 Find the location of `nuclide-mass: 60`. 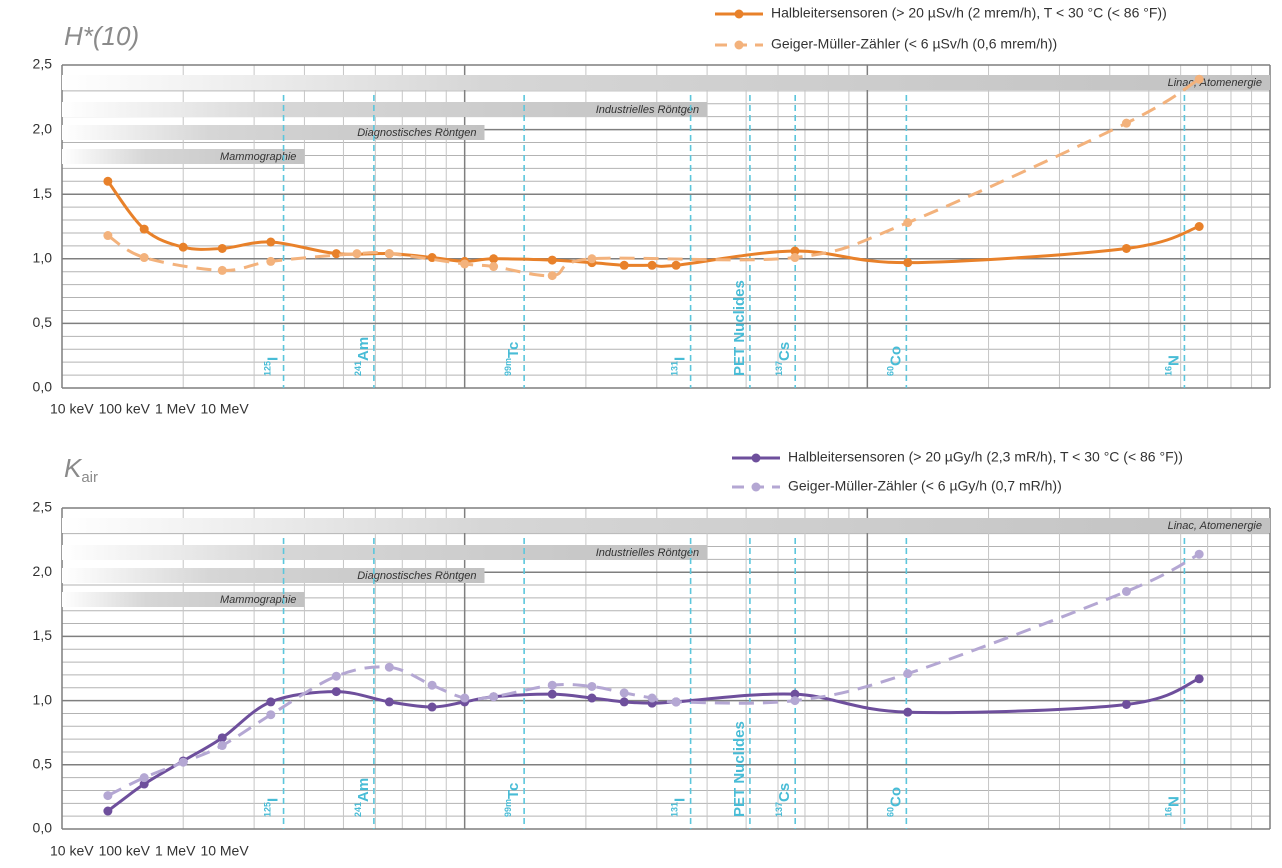

nuclide-mass: 60 is located at coordinates (891, 812).